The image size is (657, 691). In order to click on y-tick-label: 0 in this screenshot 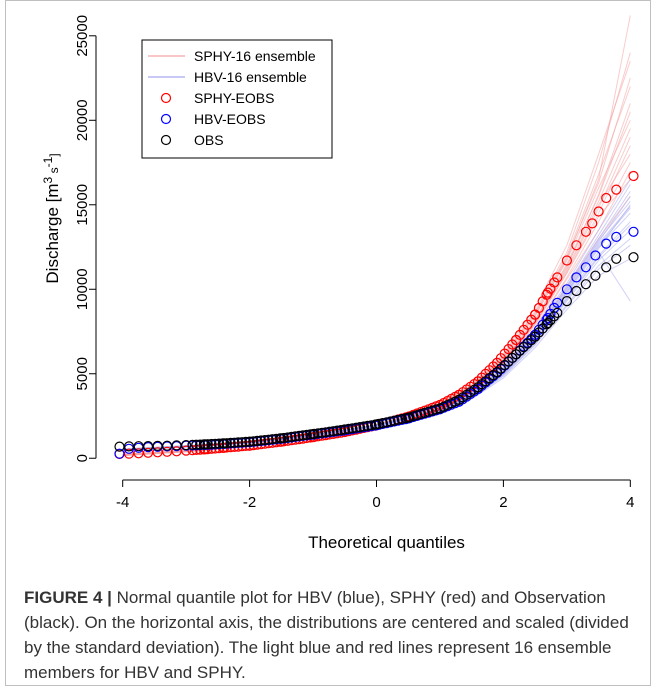, I will do `click(82, 458)`.